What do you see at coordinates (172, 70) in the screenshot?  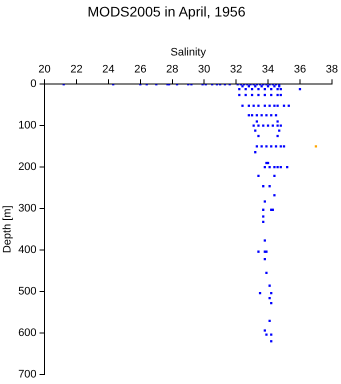 I see `x-tick-label: 28` at bounding box center [172, 70].